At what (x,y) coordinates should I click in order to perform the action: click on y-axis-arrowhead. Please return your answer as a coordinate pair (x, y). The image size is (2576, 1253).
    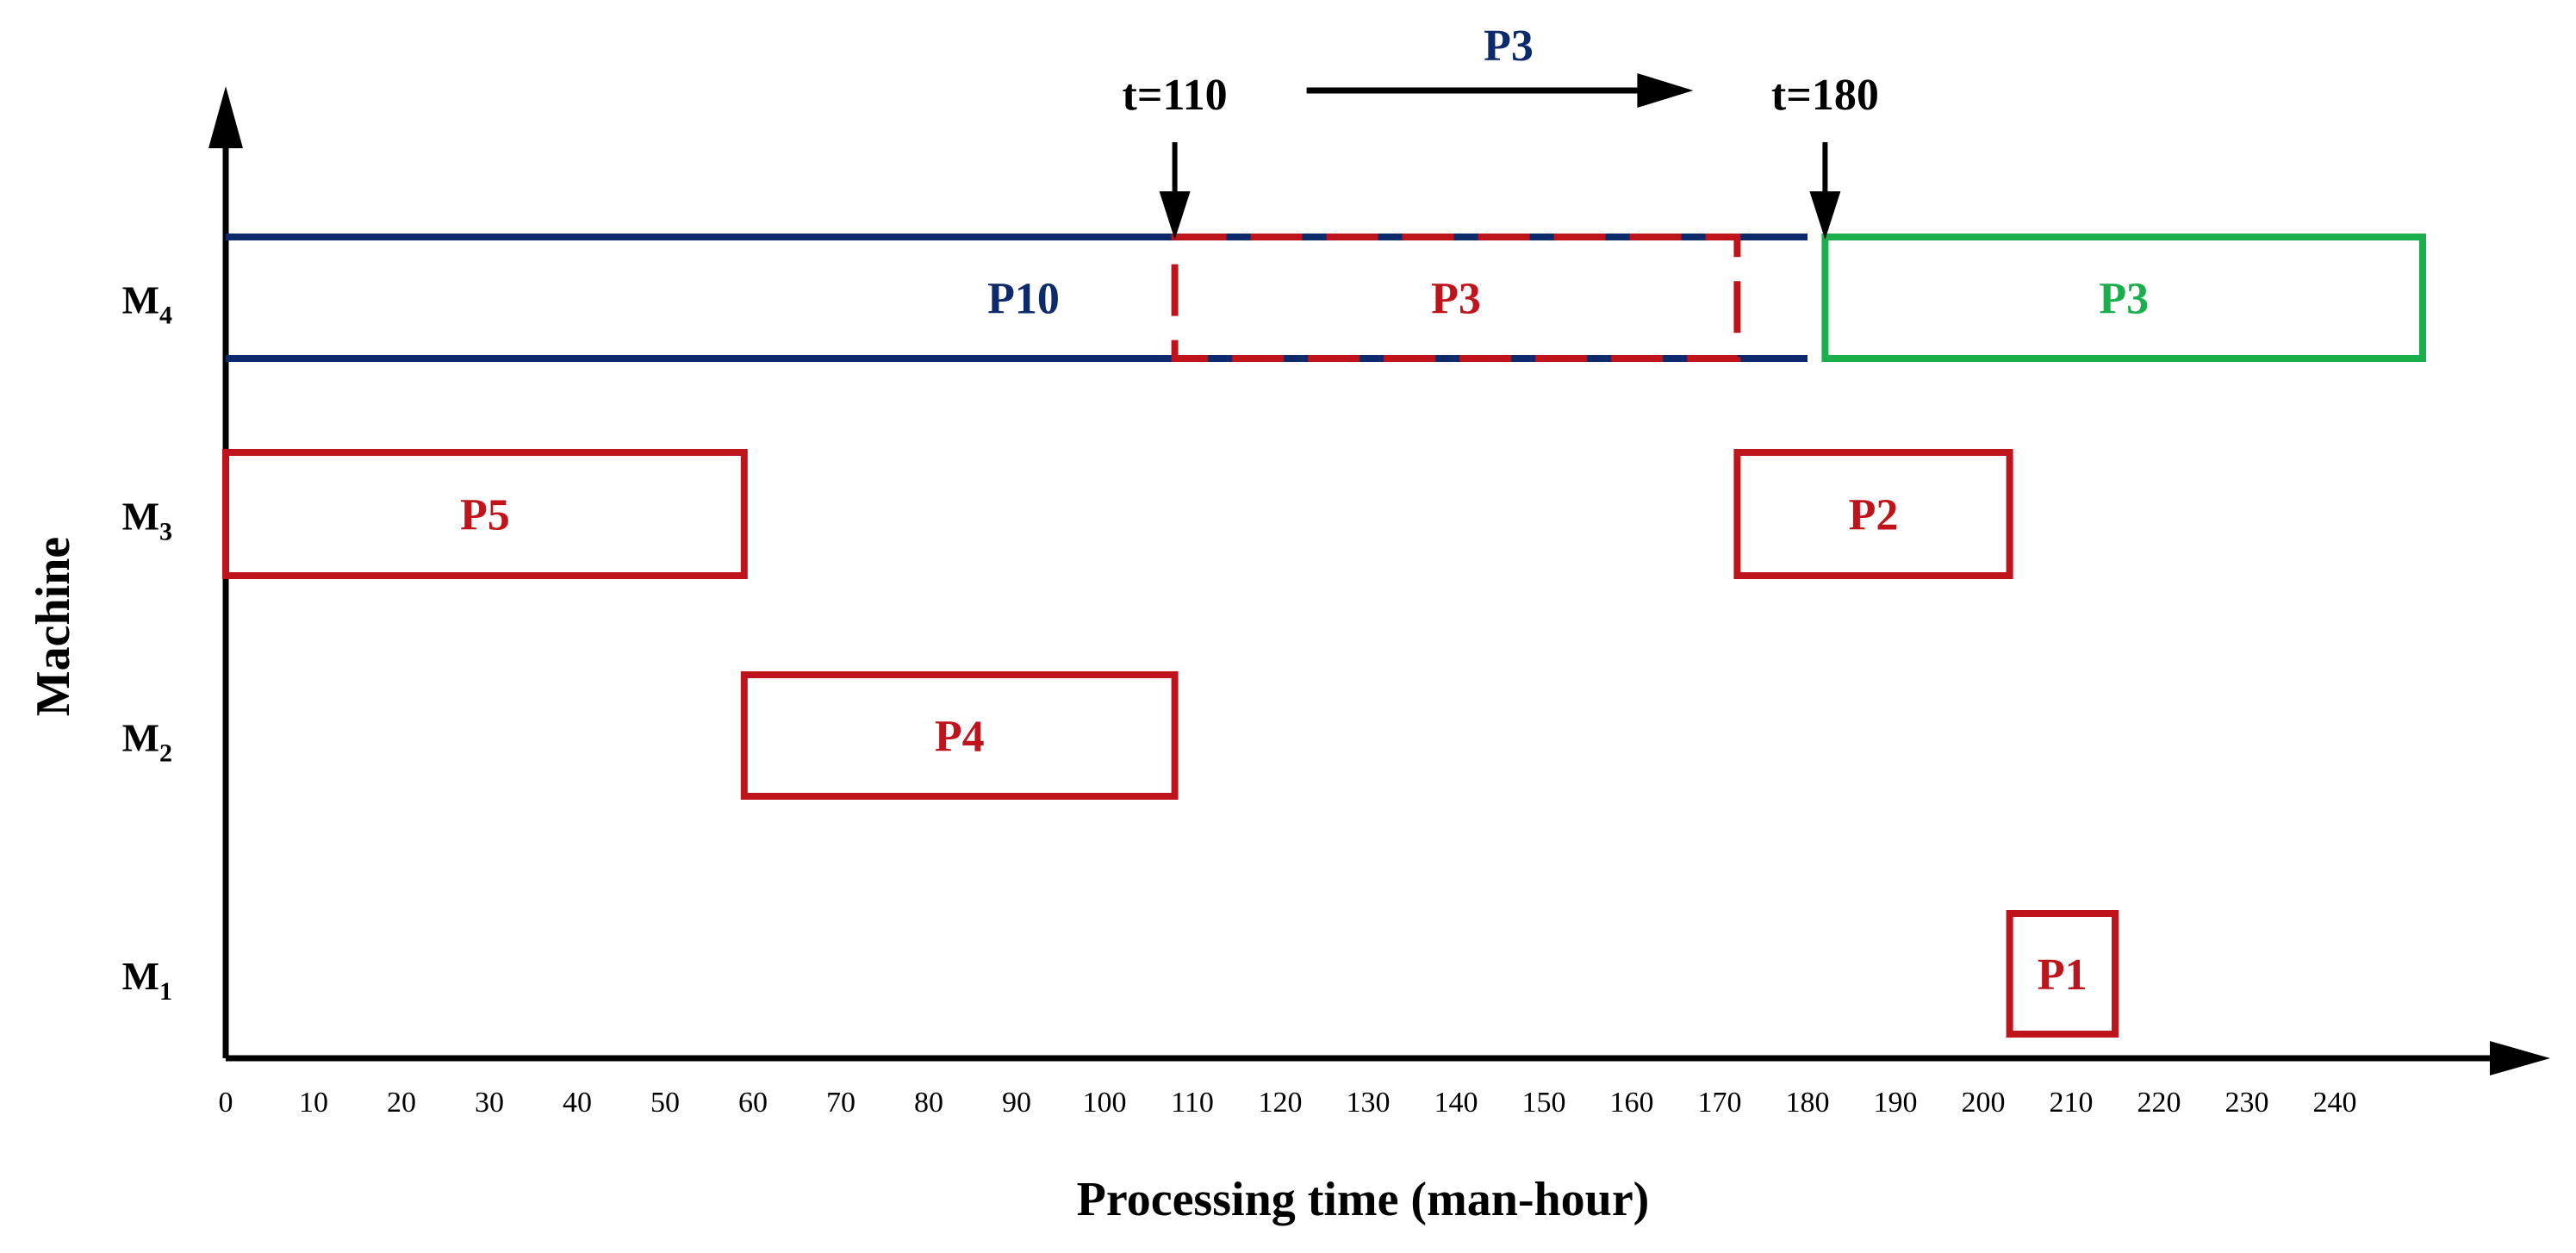
    Looking at the image, I should click on (226, 117).